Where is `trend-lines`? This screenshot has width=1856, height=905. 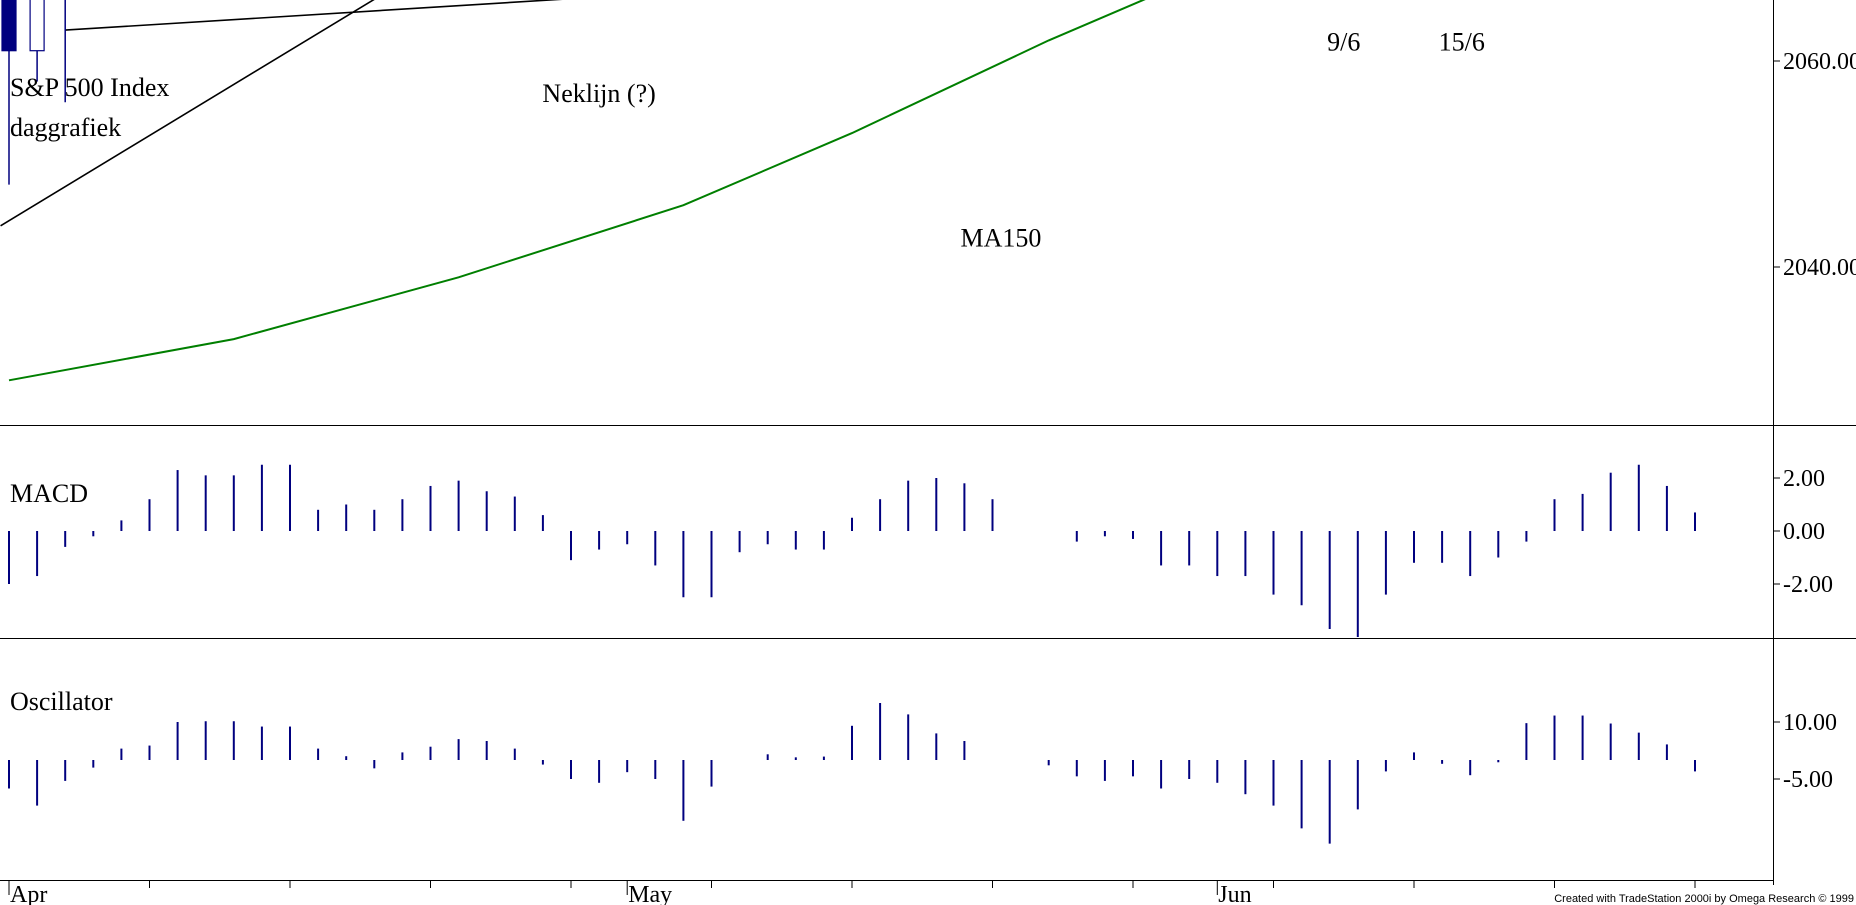
trend-lines is located at coordinates (281, 113).